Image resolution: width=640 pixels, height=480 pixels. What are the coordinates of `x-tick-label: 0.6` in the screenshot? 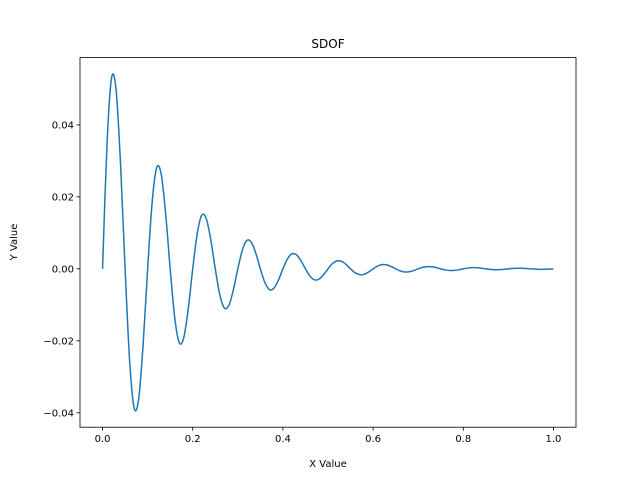 It's located at (373, 439).